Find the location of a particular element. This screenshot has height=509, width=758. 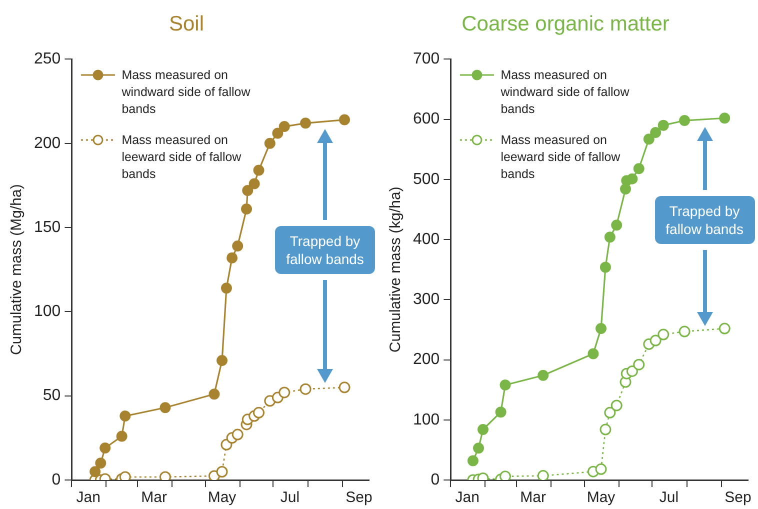

y-tick-label: 150 is located at coordinates (47, 227).